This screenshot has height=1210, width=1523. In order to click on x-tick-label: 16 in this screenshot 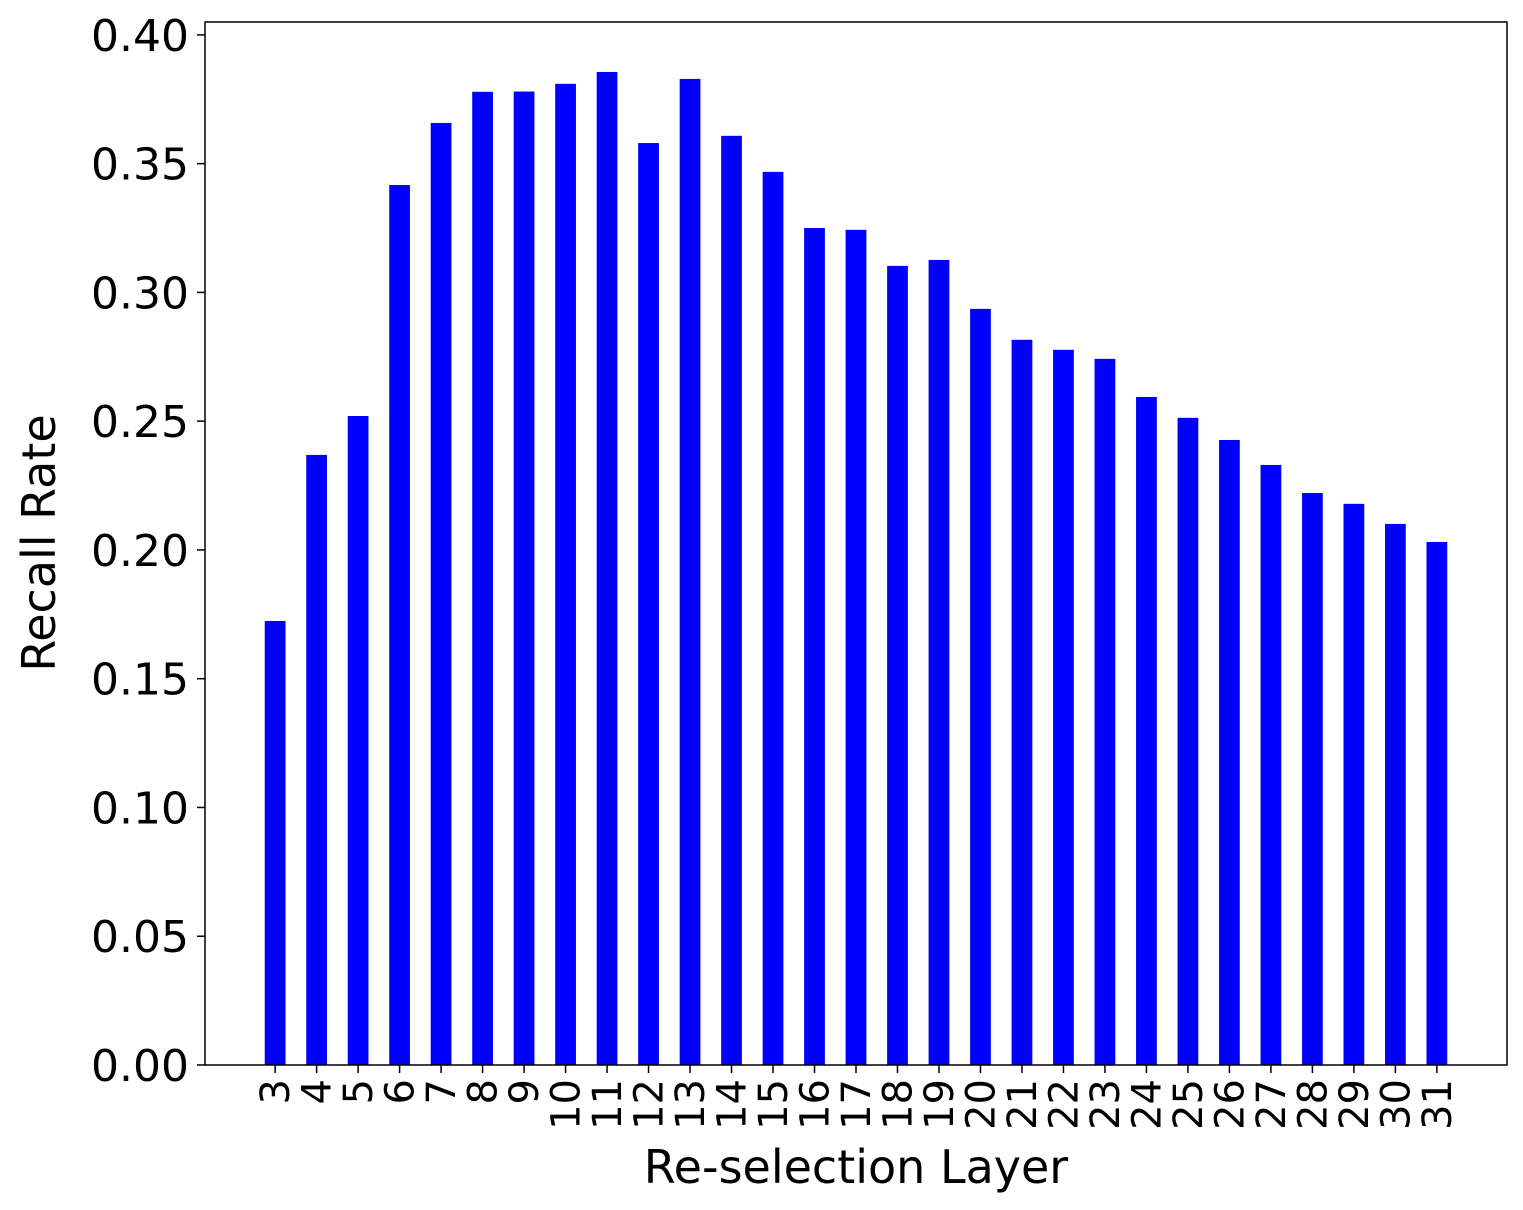, I will do `click(816, 1104)`.